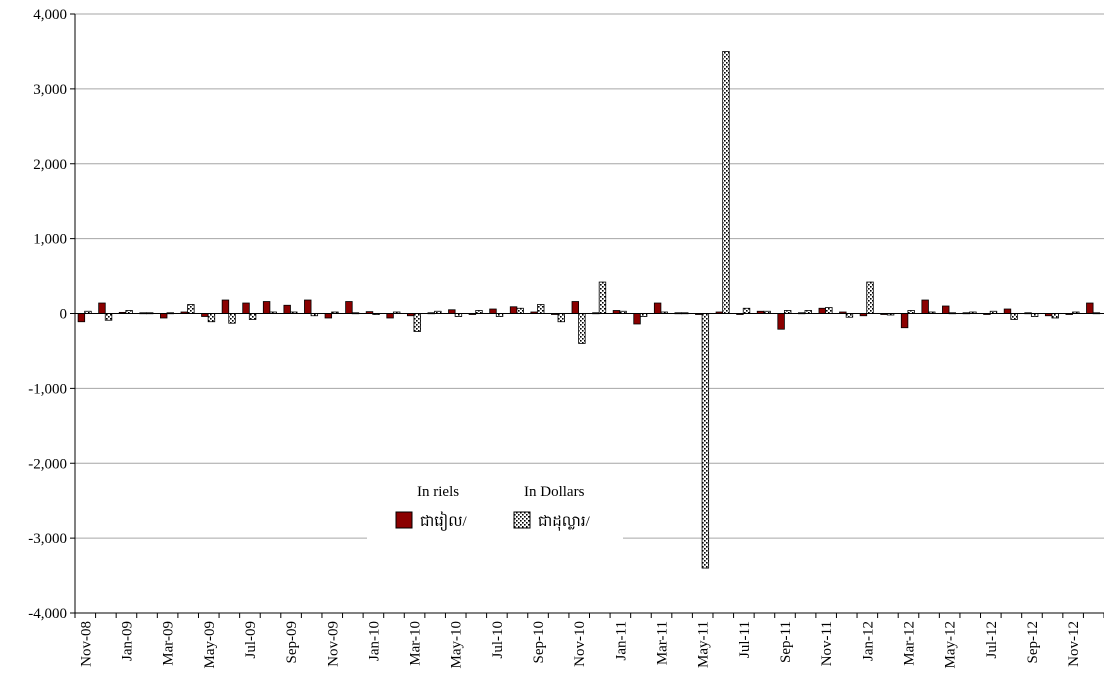 The image size is (1104, 689). What do you see at coordinates (498, 640) in the screenshot?
I see `x-tick-label-Jul-10: Jul-10` at bounding box center [498, 640].